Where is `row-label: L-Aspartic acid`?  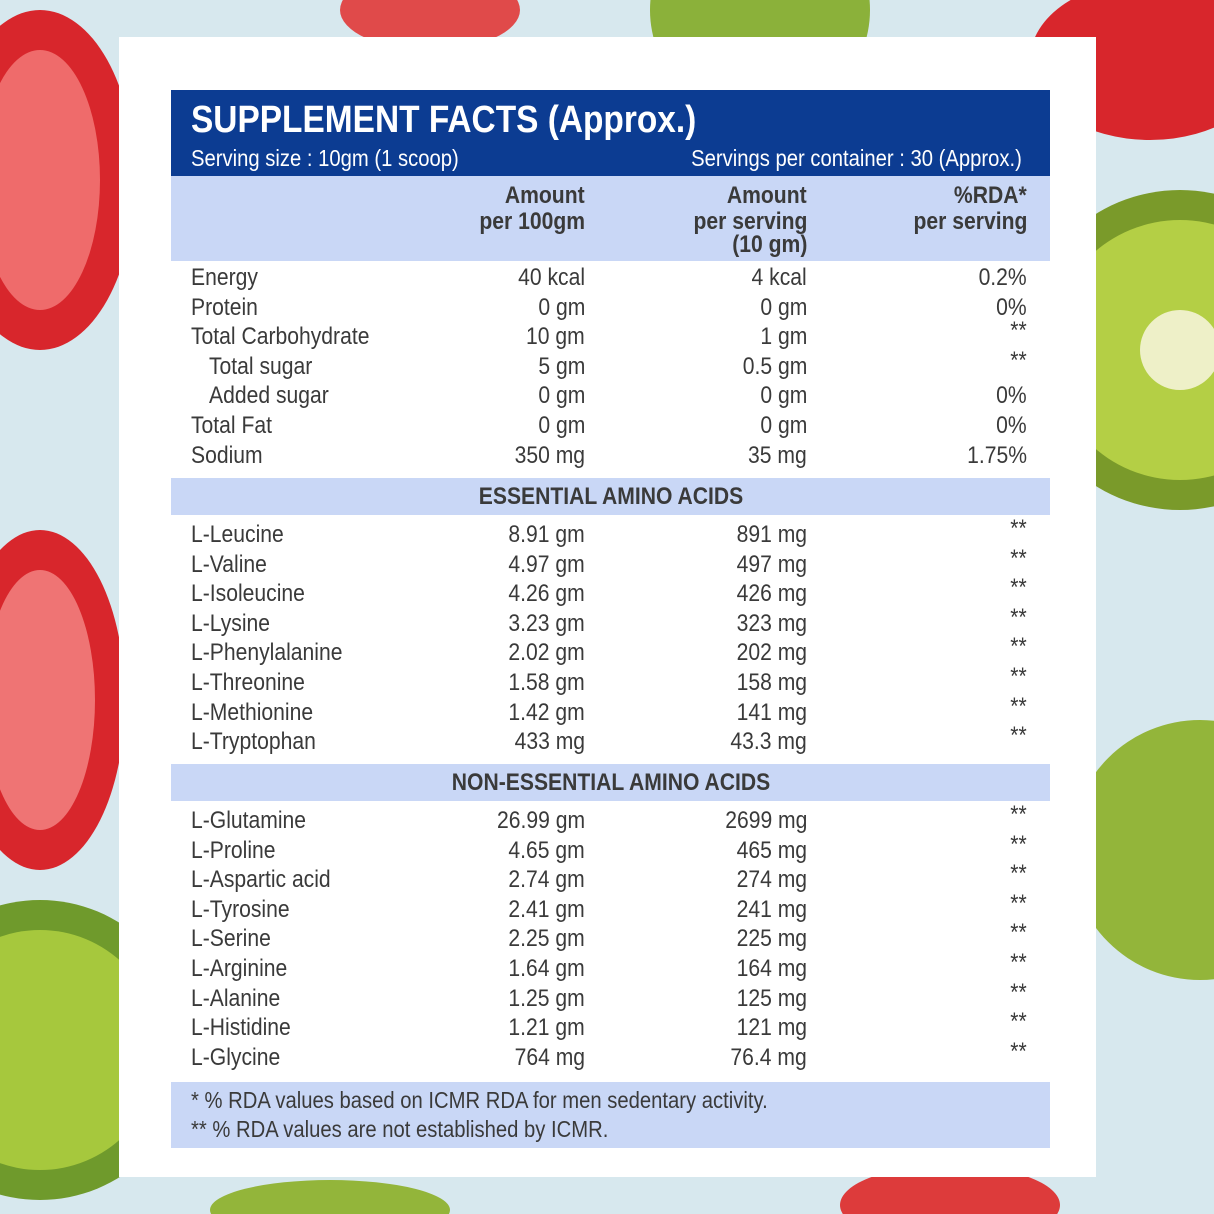
row-label: L-Aspartic acid is located at coordinates (261, 880).